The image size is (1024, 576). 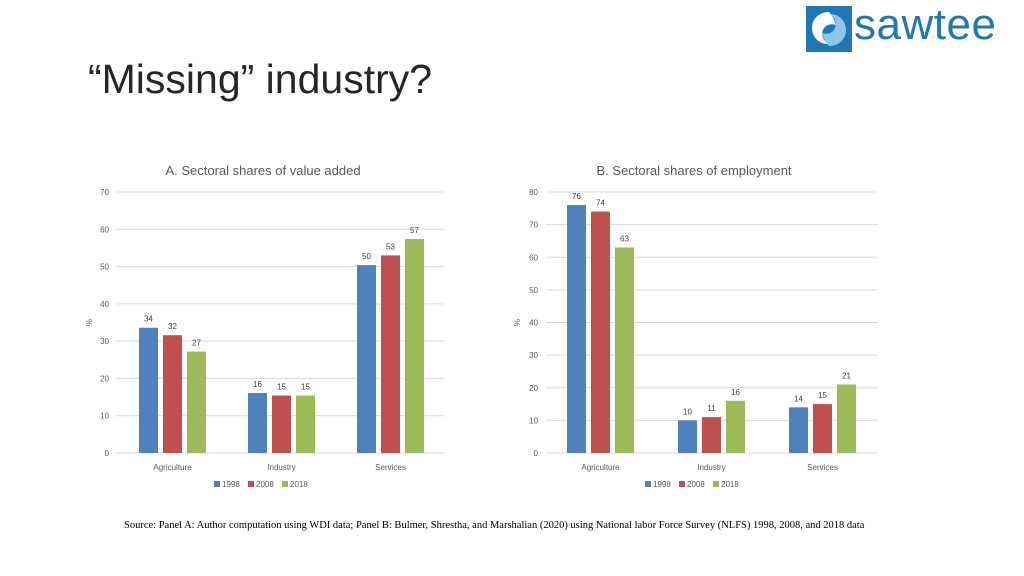 I want to click on sawtee-logo: sawtee, so click(x=911, y=27).